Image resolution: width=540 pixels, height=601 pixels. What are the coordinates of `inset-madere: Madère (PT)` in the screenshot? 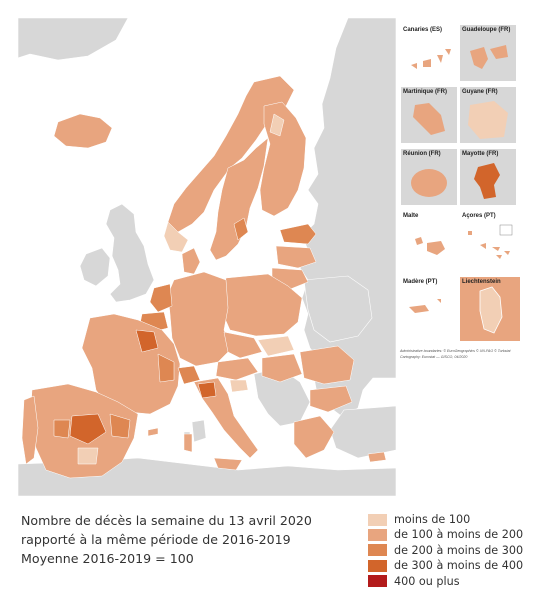 It's located at (428, 304).